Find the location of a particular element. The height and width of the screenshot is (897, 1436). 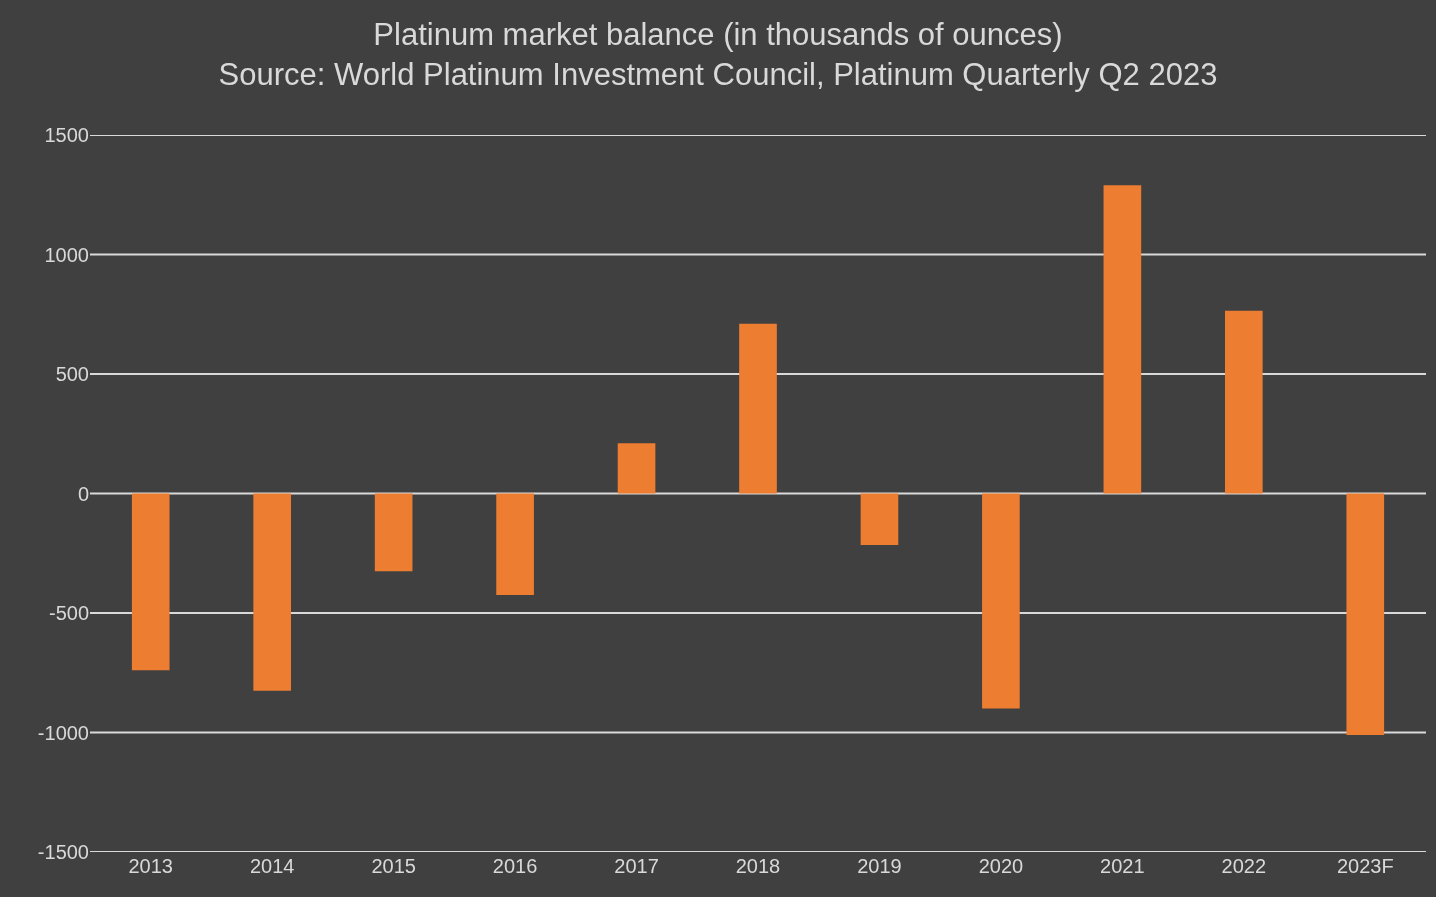

chart-subtitle: Source: World Platinum Investment Council, Platinum Quarterly Q2 2023 is located at coordinates (718, 75).